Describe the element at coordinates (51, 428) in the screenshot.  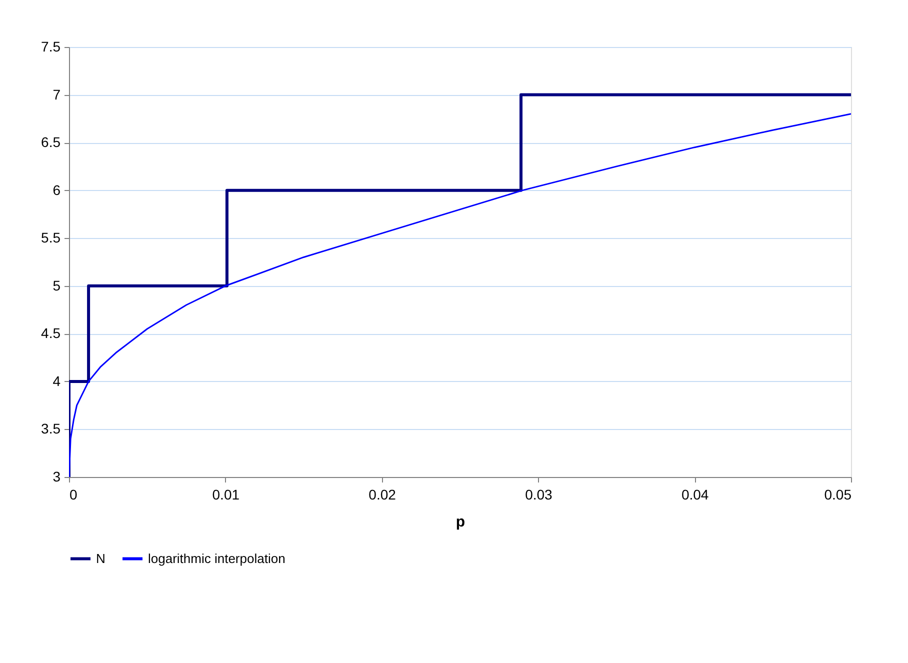
I see `y-tick-label: 3.5` at that location.